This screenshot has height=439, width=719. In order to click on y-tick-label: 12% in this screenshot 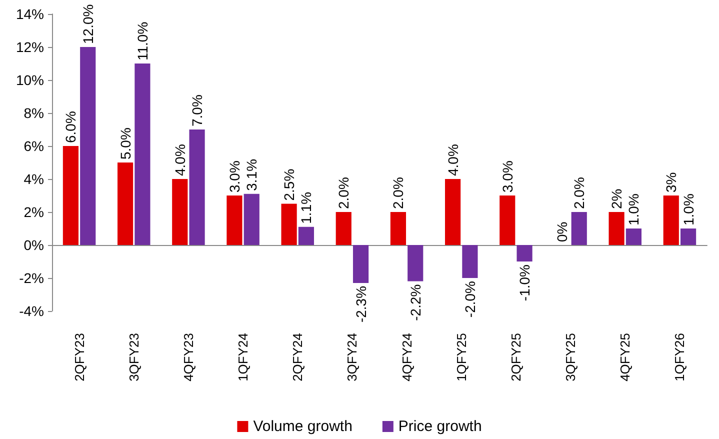, I will do `click(30, 47)`.